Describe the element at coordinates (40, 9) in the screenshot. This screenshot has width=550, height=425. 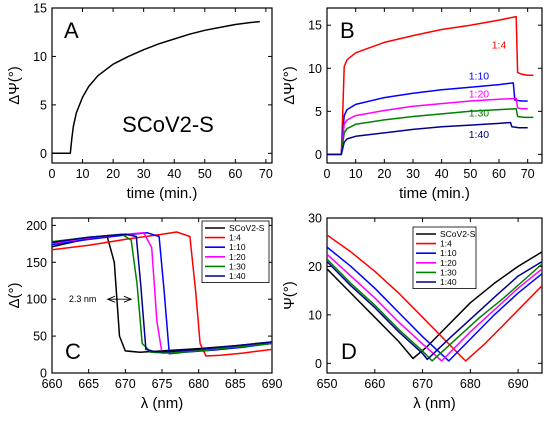
I see `panel-a-y-tick-label: 15` at that location.